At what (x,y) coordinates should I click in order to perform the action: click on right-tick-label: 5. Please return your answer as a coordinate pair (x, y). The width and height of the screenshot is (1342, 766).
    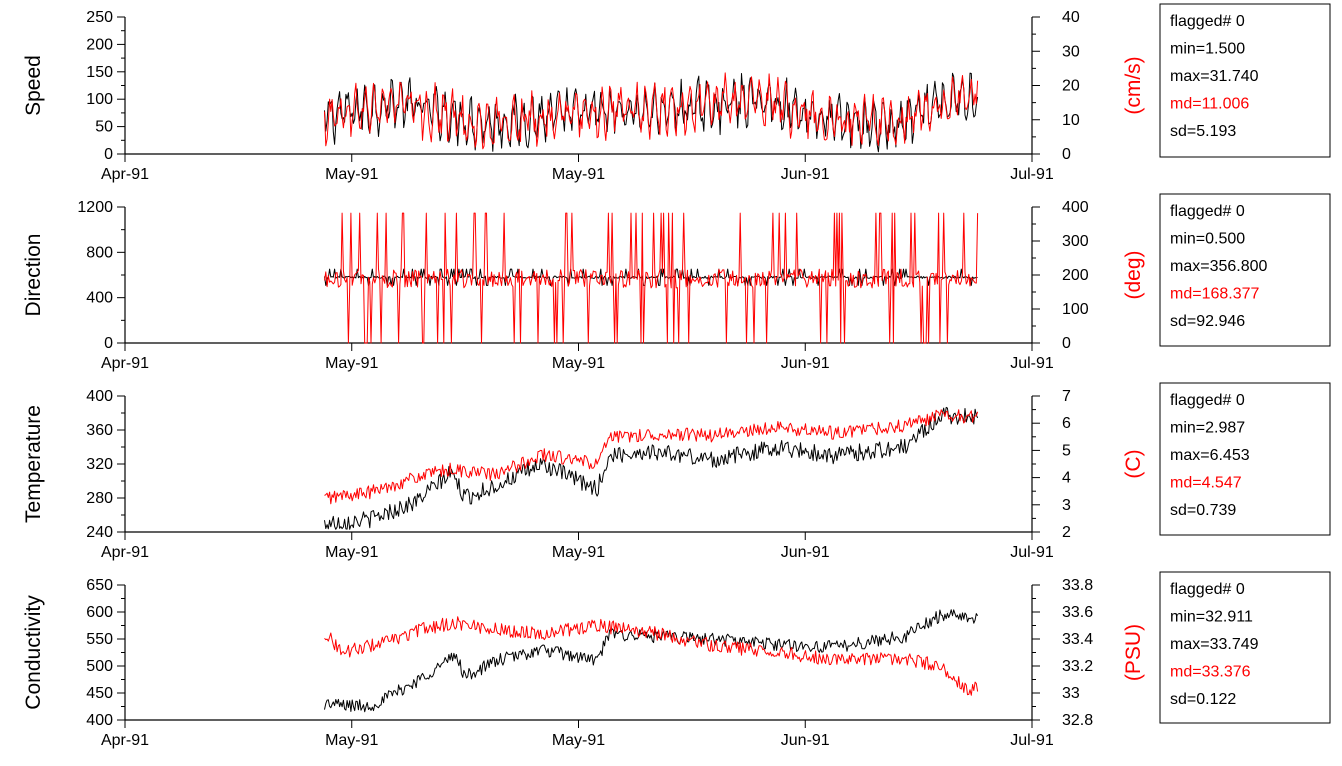
    Looking at the image, I should click on (1066, 450).